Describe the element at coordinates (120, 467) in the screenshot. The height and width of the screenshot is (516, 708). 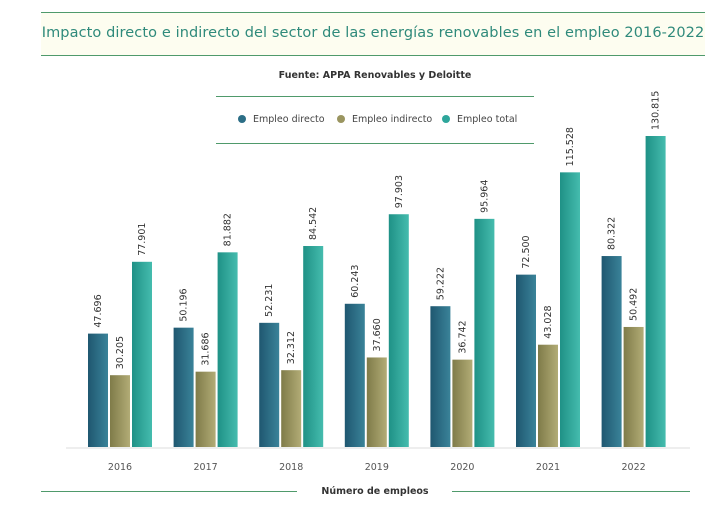
I see `category-label-2016: 2016` at that location.